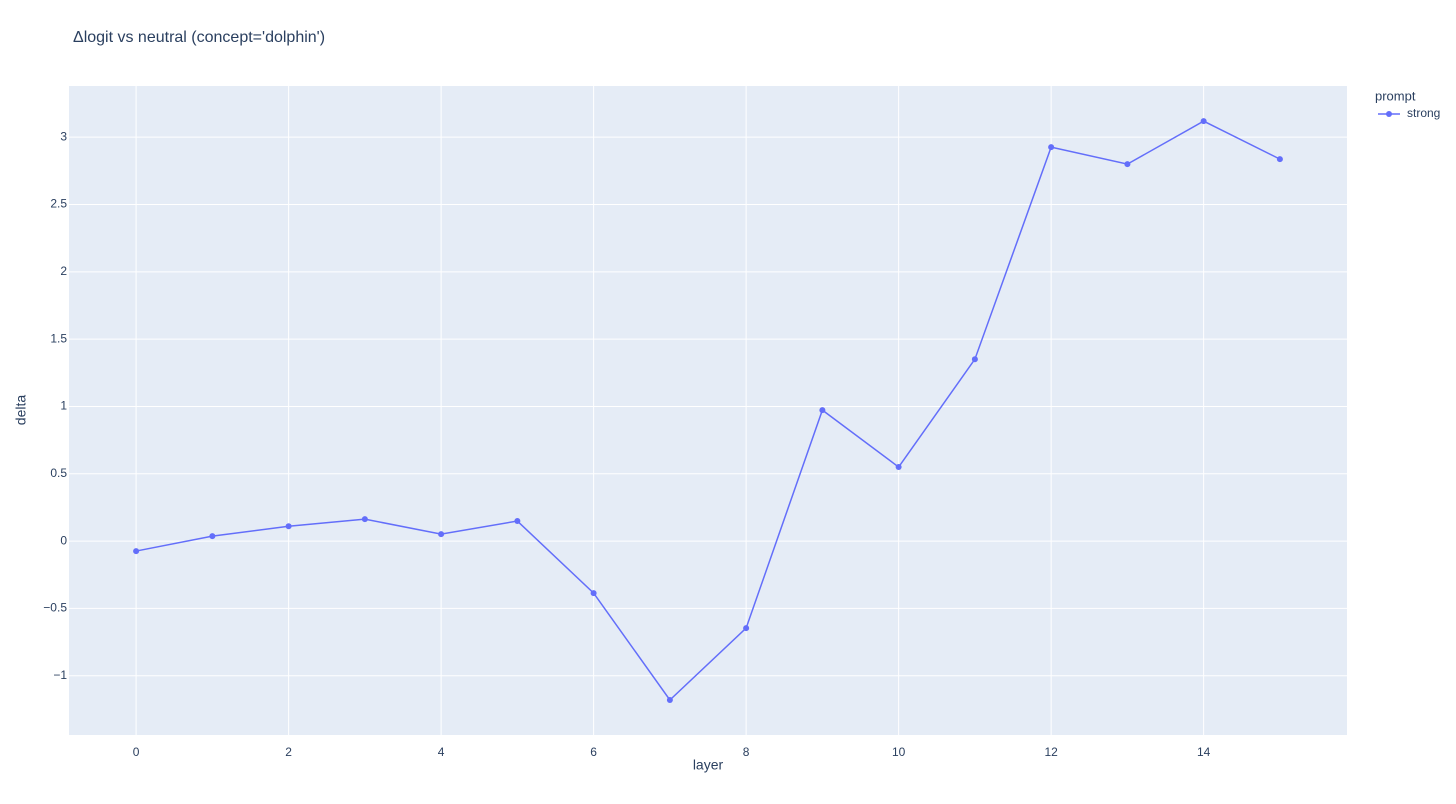 The image size is (1456, 804). What do you see at coordinates (58, 338) in the screenshot?
I see `y-tick-label: 1.5` at bounding box center [58, 338].